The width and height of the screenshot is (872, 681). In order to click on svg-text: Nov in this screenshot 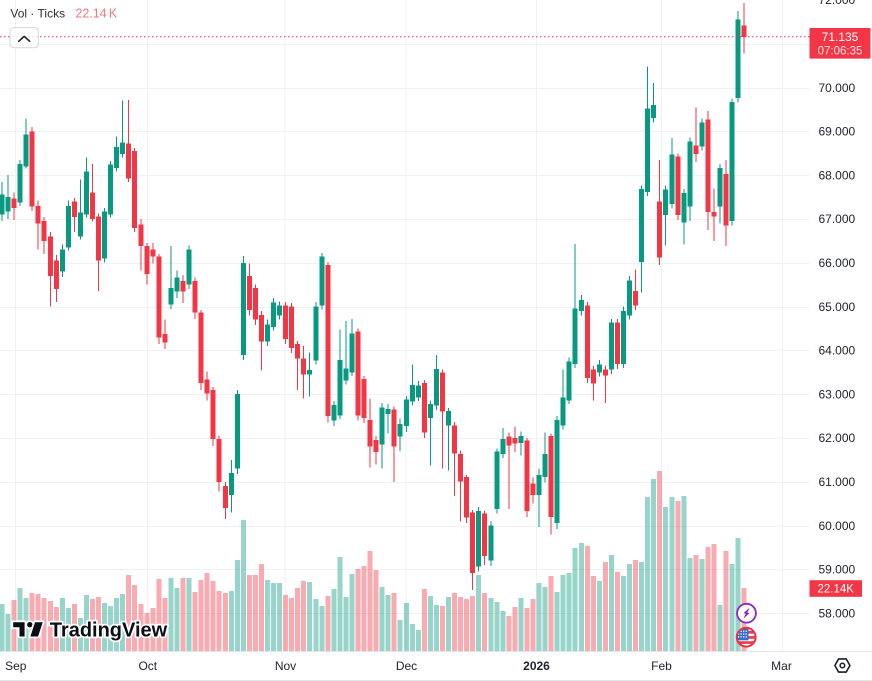, I will do `click(285, 666)`.